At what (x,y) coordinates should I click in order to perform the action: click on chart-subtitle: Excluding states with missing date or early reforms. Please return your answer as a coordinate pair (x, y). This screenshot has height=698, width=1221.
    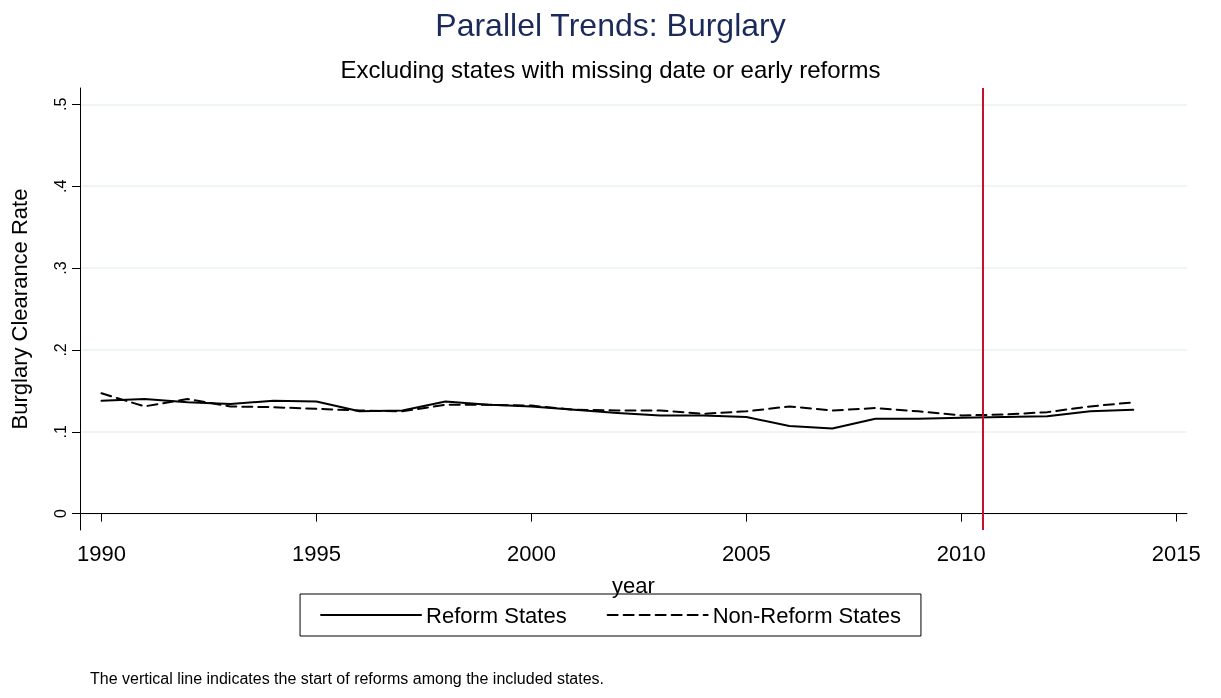
    Looking at the image, I should click on (610, 69).